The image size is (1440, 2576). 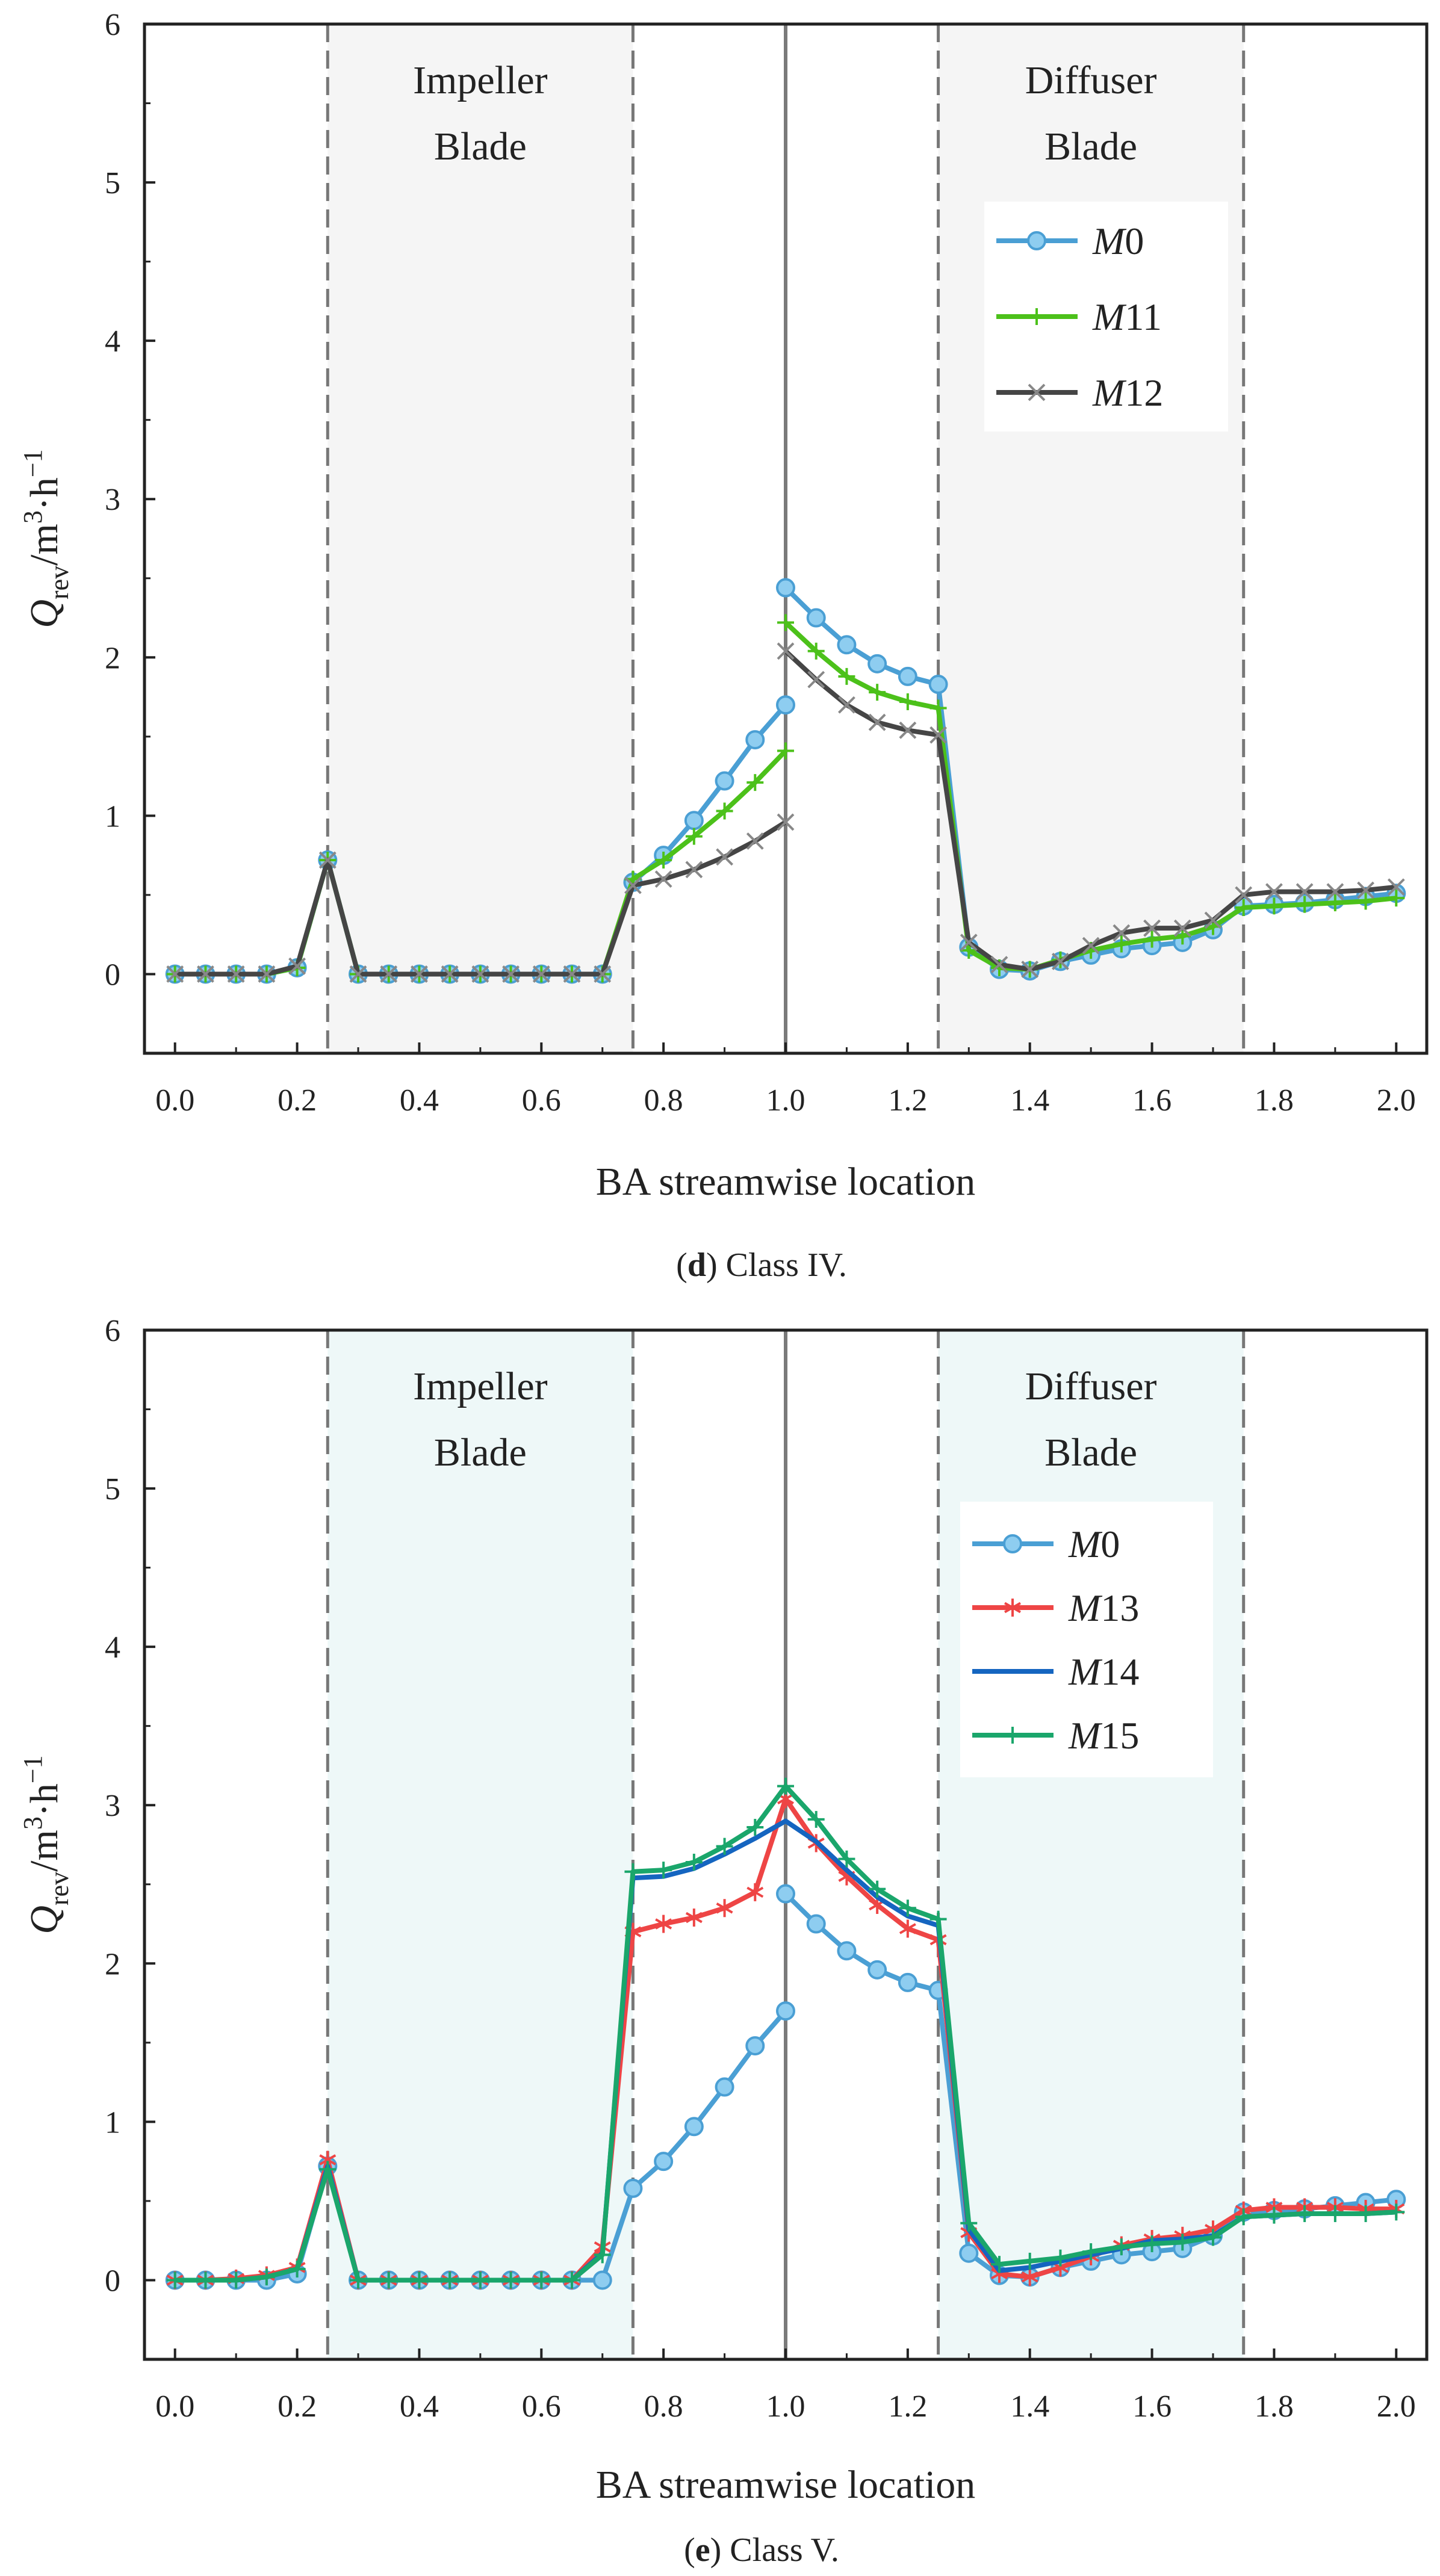 I want to click on figure-caption: (e) Class V., so click(x=762, y=2550).